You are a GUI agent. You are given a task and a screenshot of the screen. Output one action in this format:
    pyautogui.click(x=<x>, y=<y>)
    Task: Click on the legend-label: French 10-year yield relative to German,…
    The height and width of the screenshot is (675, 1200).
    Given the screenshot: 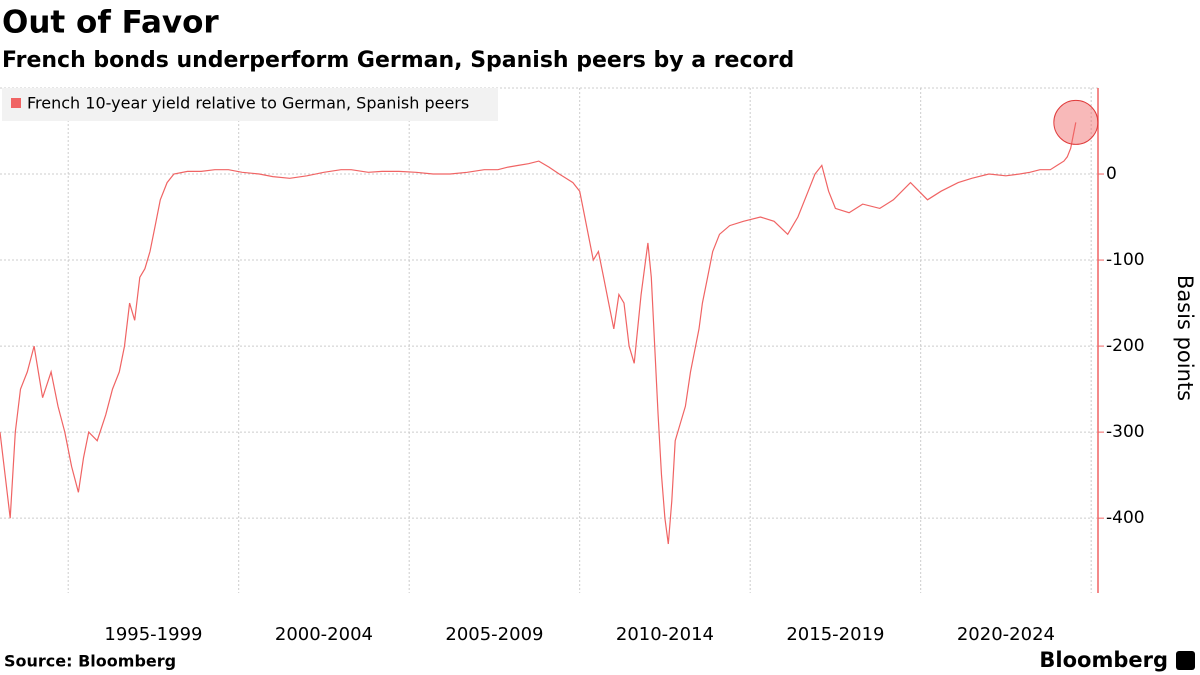 What is the action you would take?
    pyautogui.click(x=248, y=103)
    